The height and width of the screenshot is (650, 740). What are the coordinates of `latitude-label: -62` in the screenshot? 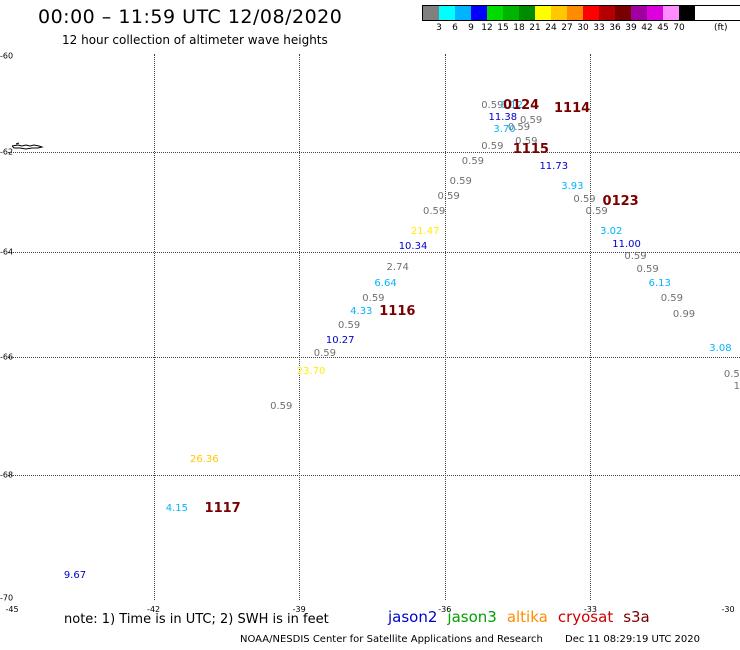 It's located at (7, 152).